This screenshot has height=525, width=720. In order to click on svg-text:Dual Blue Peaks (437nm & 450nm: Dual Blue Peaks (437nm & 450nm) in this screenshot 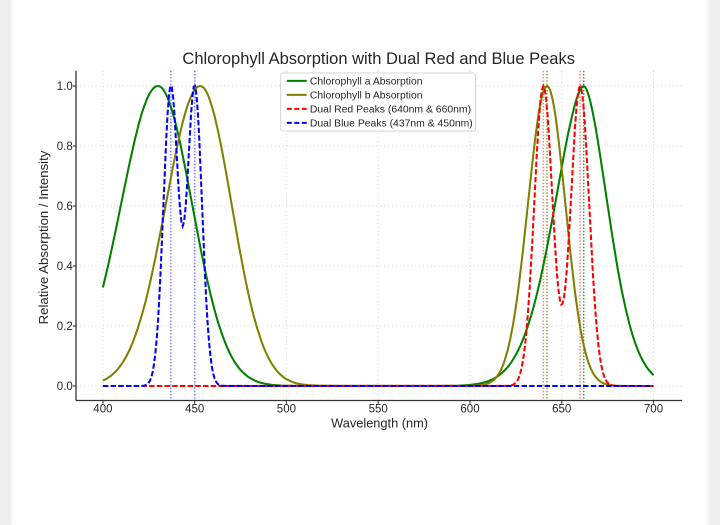, I will do `click(391, 124)`.